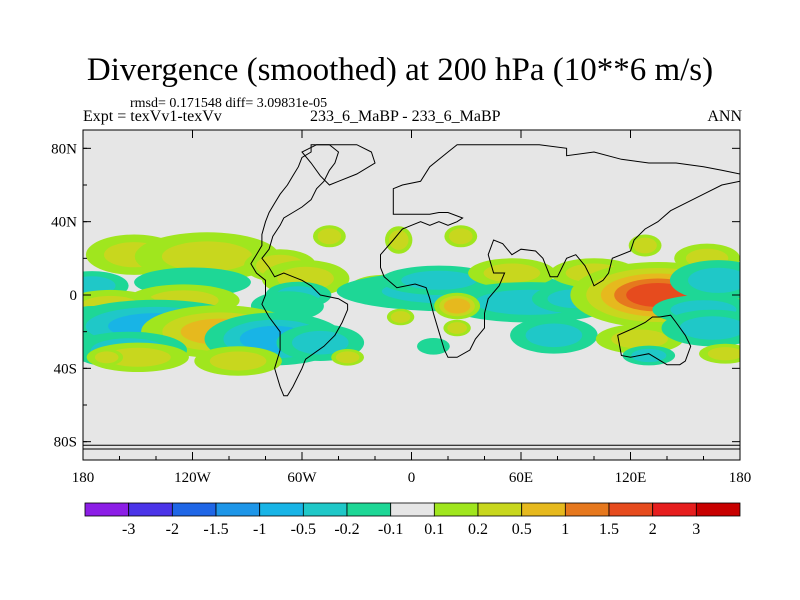  What do you see at coordinates (65, 369) in the screenshot?
I see `y-tick-label: 40S` at bounding box center [65, 369].